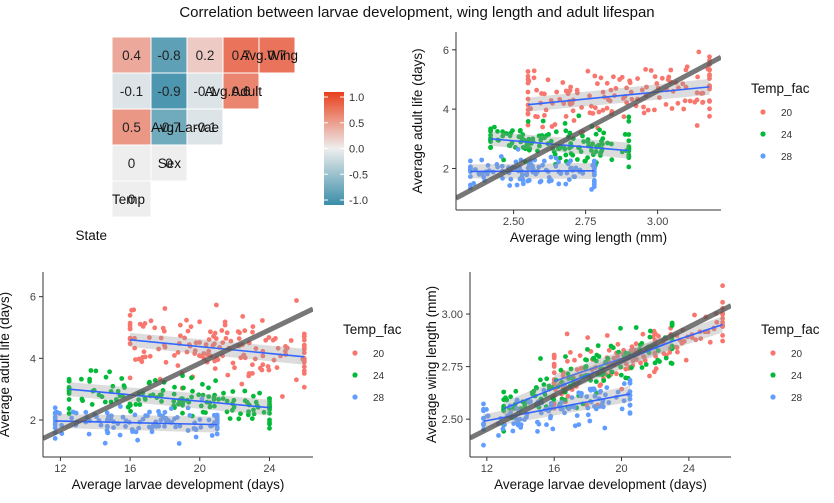 The image size is (834, 503). I want to click on y-tick-label: 2.50, so click(452, 420).